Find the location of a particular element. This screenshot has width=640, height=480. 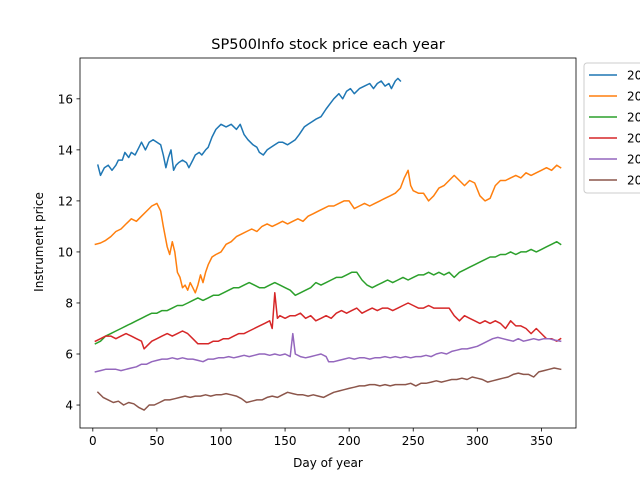

legend-label-4: 20 is located at coordinates (633, 139).